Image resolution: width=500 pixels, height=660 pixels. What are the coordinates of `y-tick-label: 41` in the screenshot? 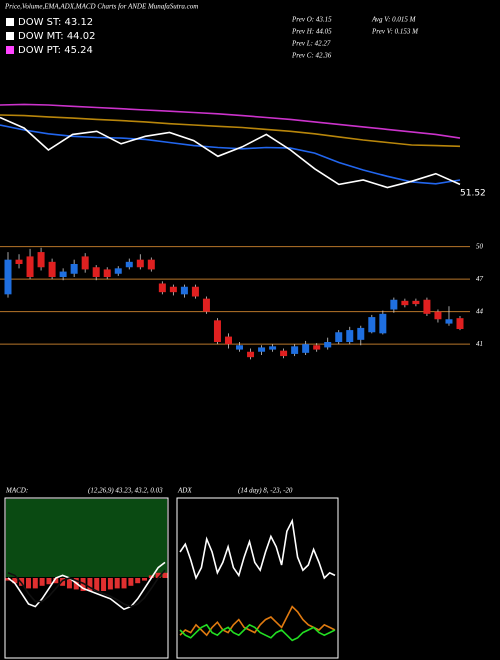 It's located at (479, 344).